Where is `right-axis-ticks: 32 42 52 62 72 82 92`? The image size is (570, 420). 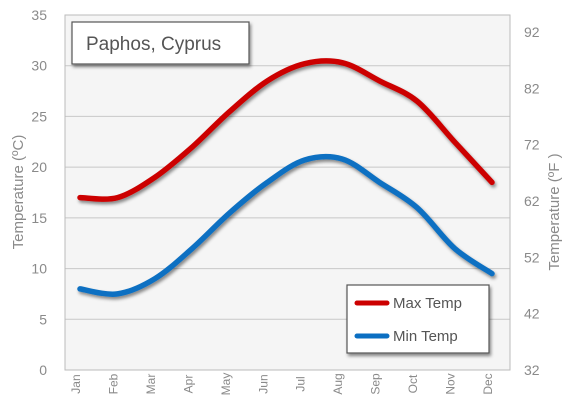
right-axis-ticks: 32 42 52 62 72 82 92 is located at coordinates (532, 201).